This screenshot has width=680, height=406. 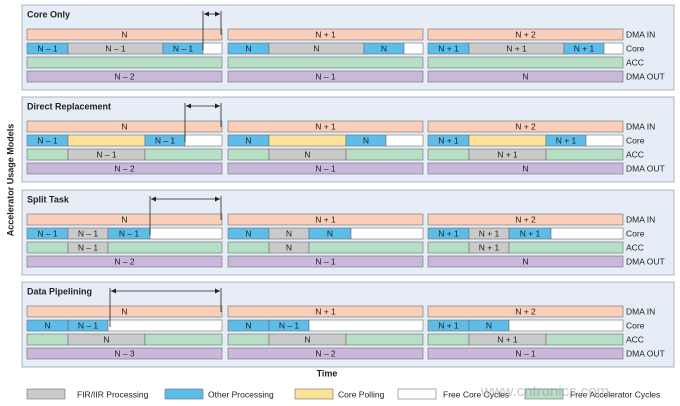 I want to click on legend-label: FIR/IIR Processing, so click(x=113, y=394).